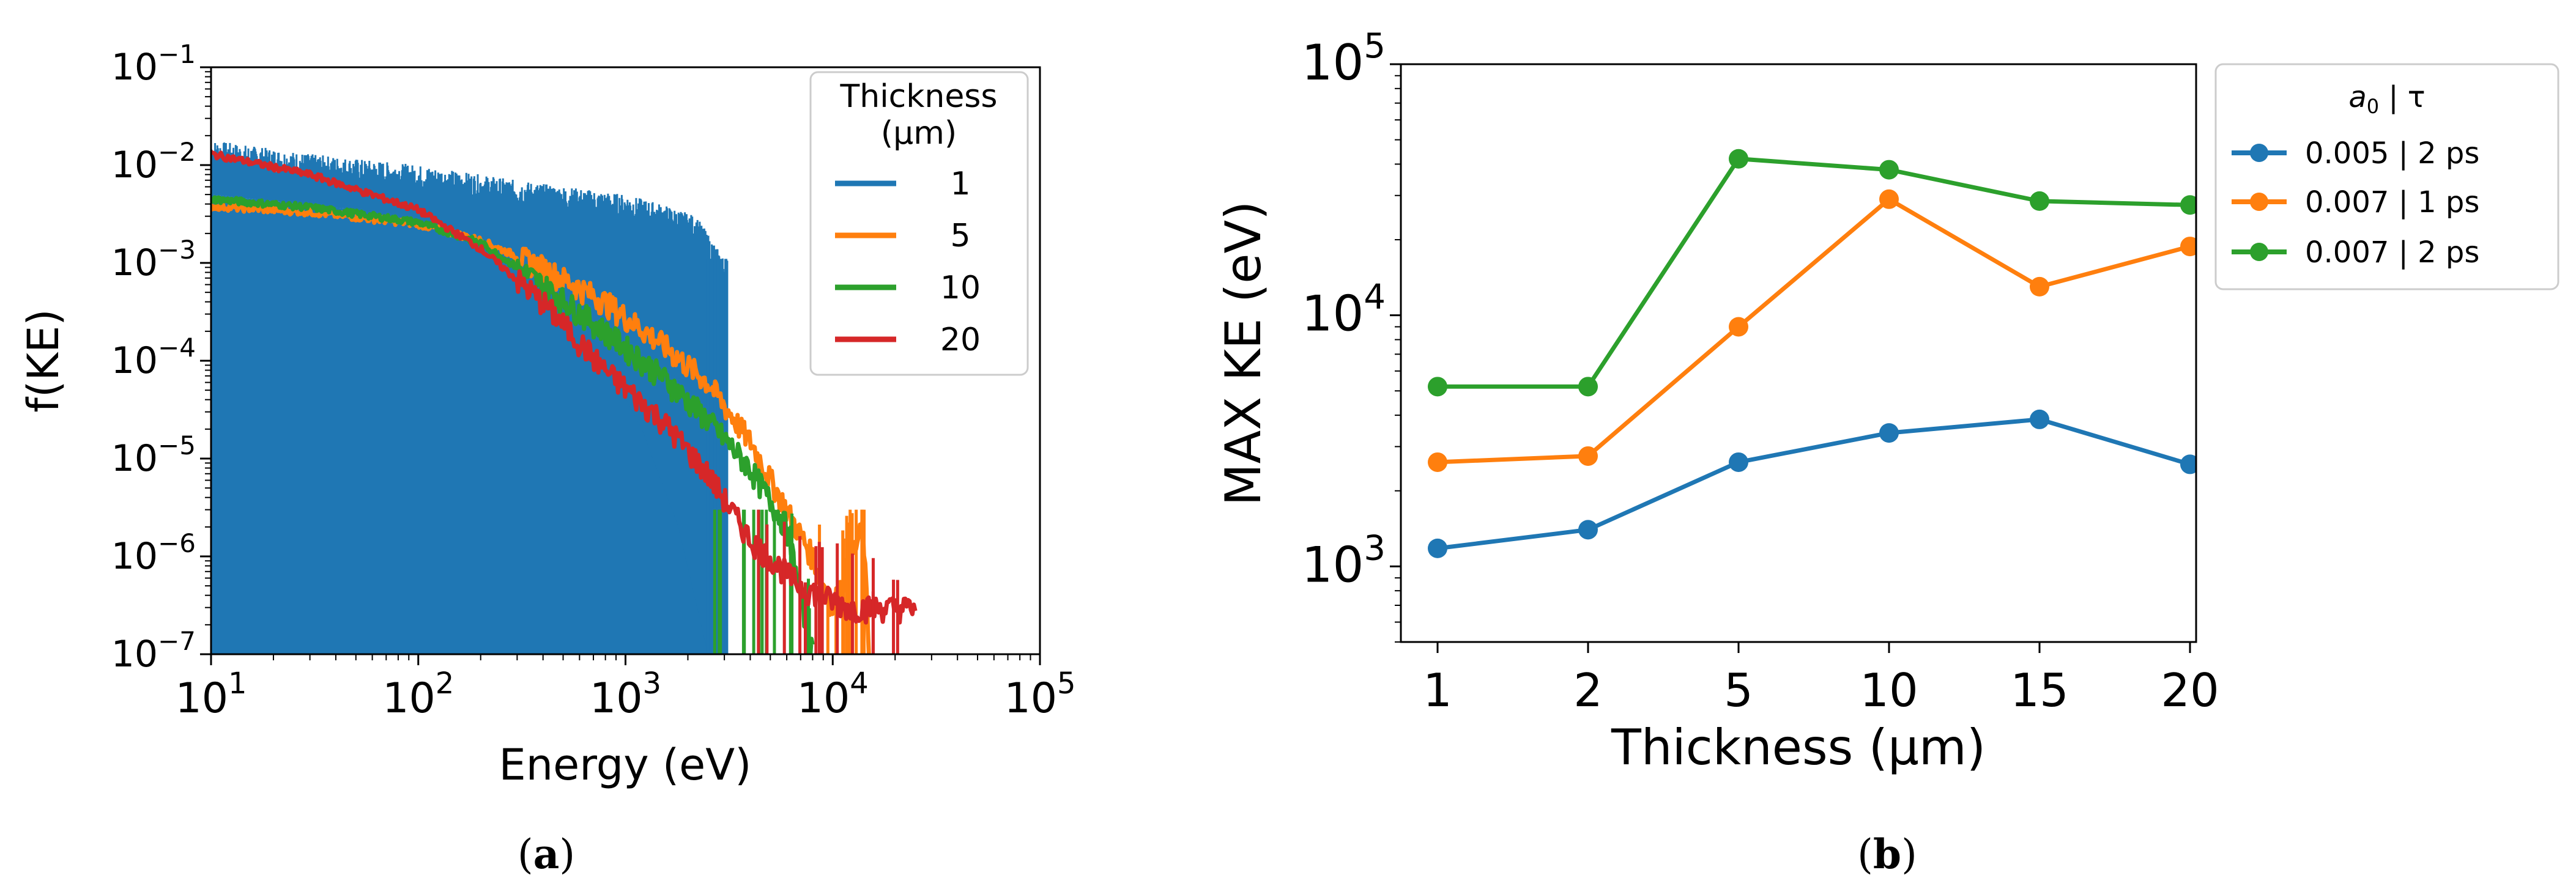  Describe the element at coordinates (153, 455) in the screenshot. I see `panel-a-ytick-label: 10⁻⁵` at that location.